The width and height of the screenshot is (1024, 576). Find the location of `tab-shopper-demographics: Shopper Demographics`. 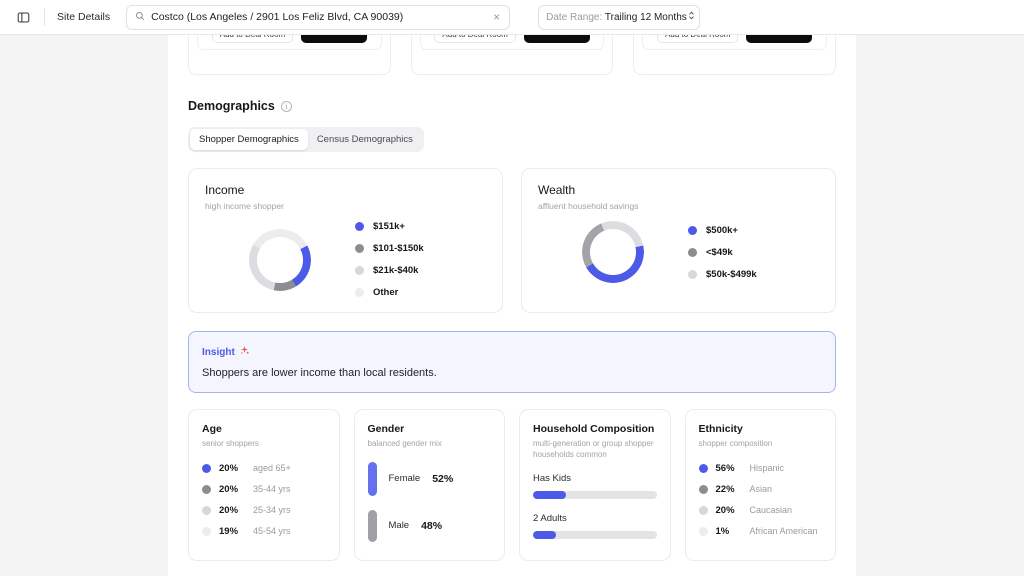

tab-shopper-demographics: Shopper Demographics is located at coordinates (249, 139).